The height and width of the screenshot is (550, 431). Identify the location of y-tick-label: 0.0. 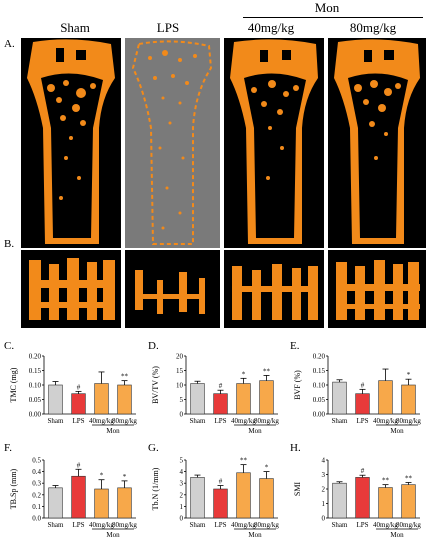
(36, 519).